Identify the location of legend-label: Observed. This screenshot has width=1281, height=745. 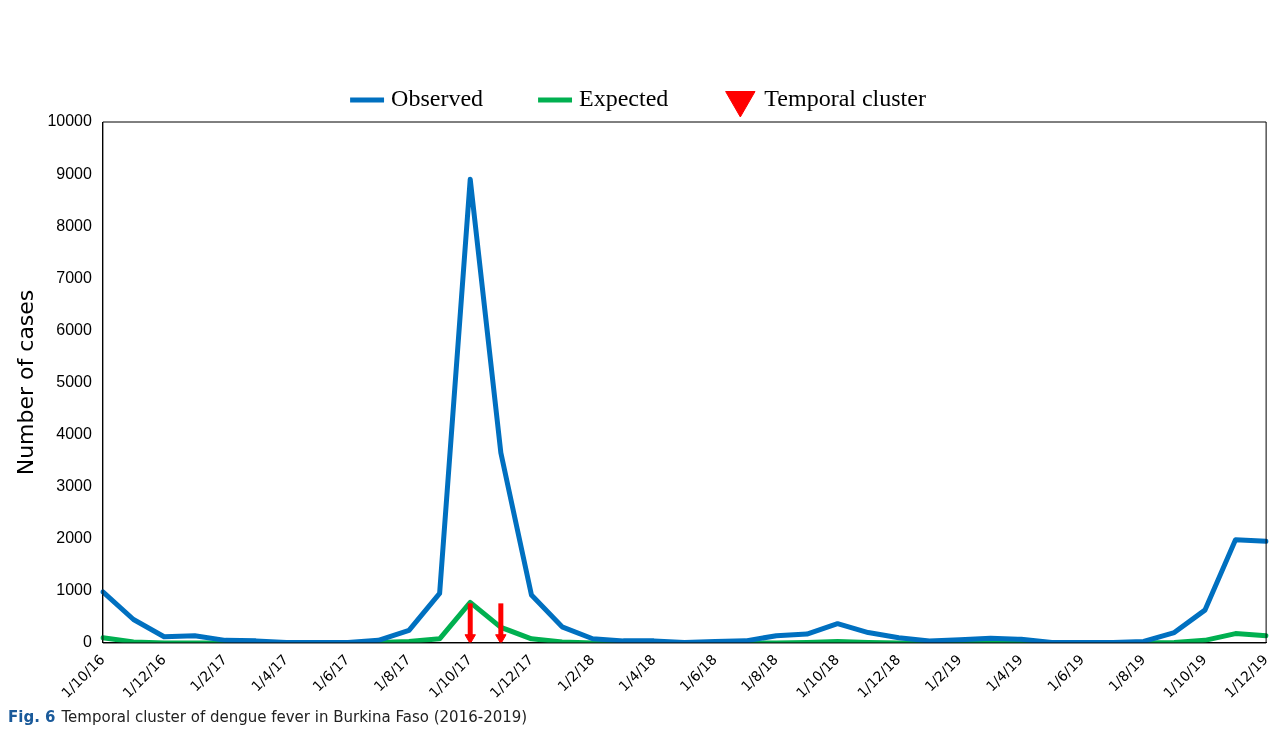
(437, 98).